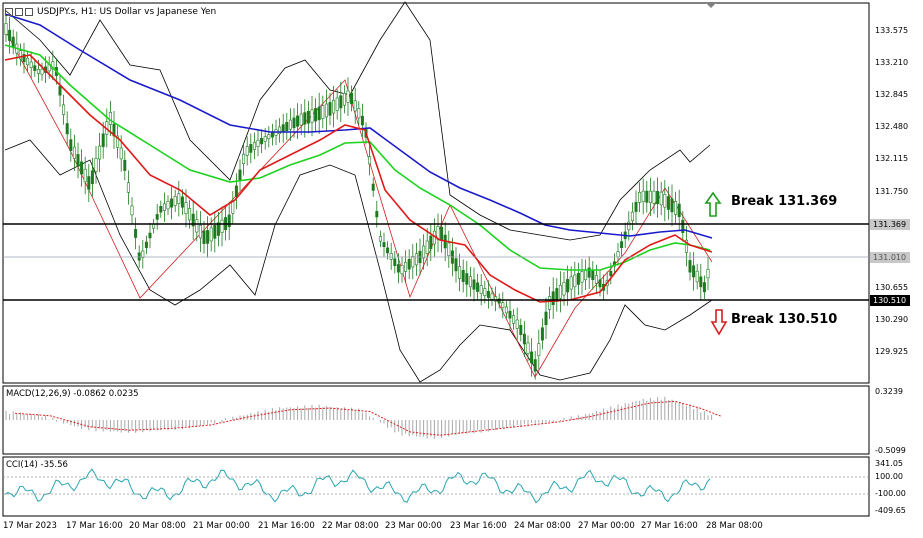 The height and width of the screenshot is (538, 923). Describe the element at coordinates (9, 12) in the screenshot. I see `chart-type-icon` at that location.